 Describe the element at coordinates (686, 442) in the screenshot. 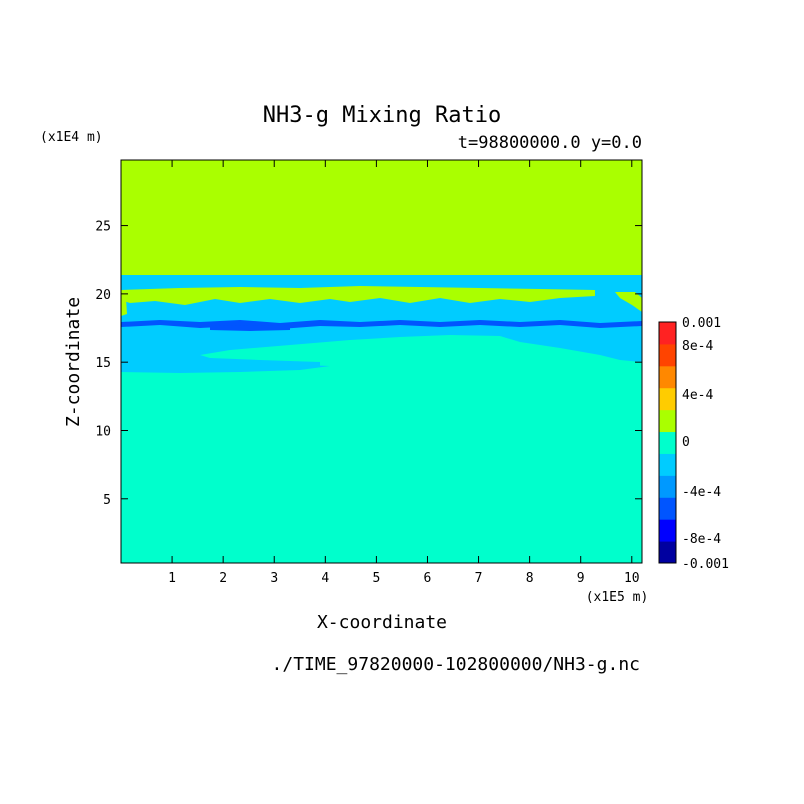

I see `colorbar-tick-label: 0` at that location.